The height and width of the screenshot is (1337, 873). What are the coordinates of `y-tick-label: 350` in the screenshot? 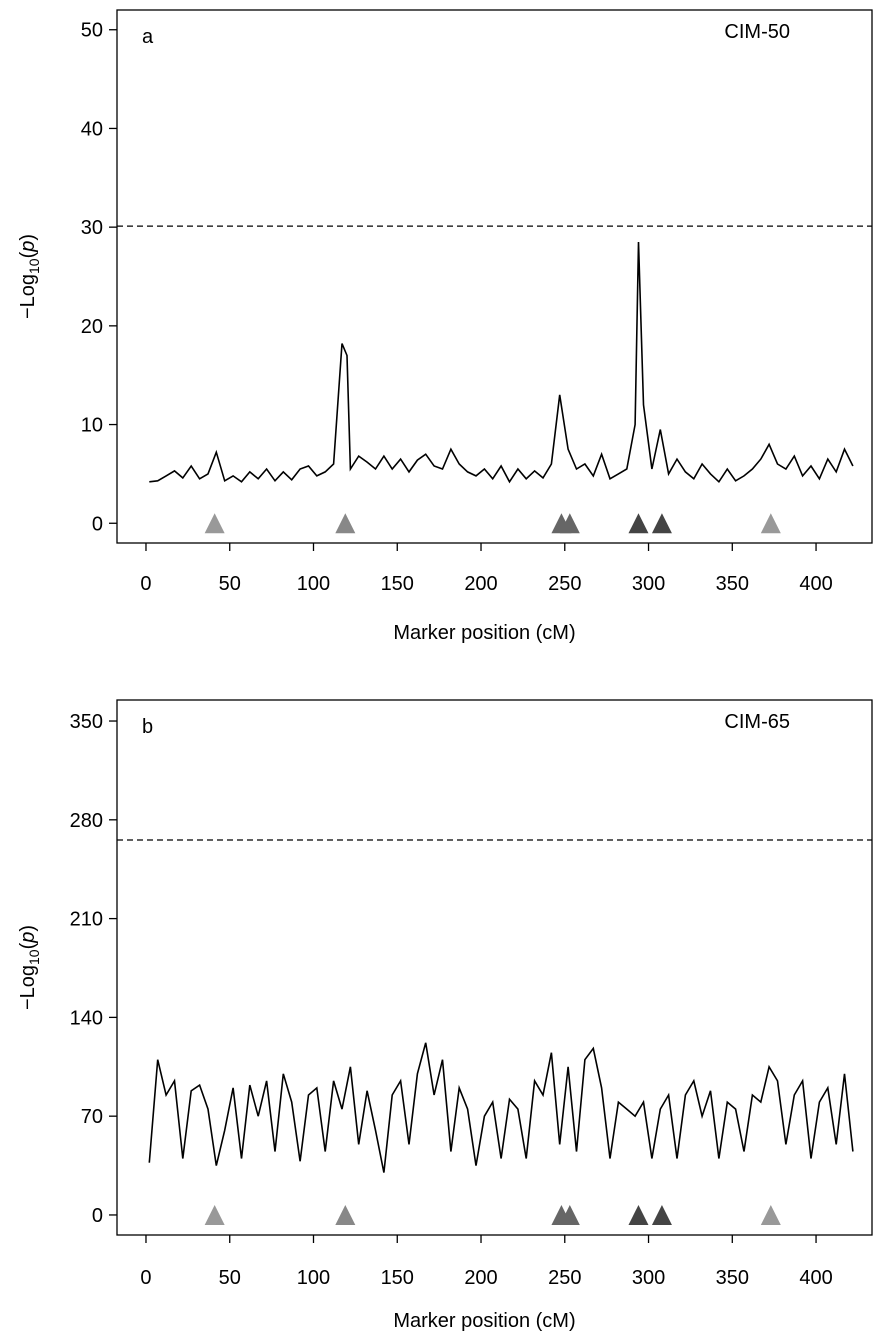 It's located at (86, 722).